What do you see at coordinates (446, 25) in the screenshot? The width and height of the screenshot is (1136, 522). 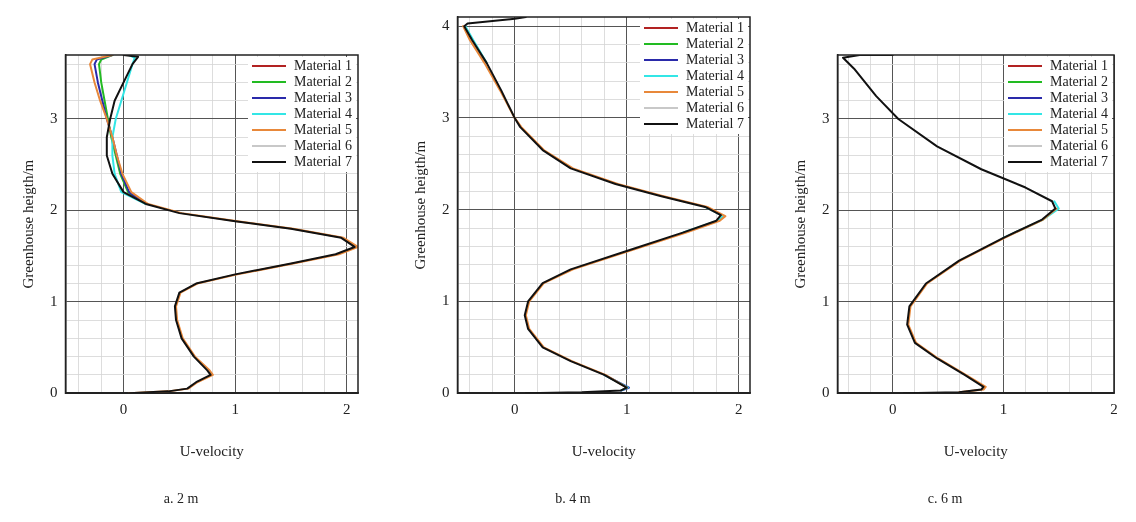 I see `y-tick-label: 4` at bounding box center [446, 25].